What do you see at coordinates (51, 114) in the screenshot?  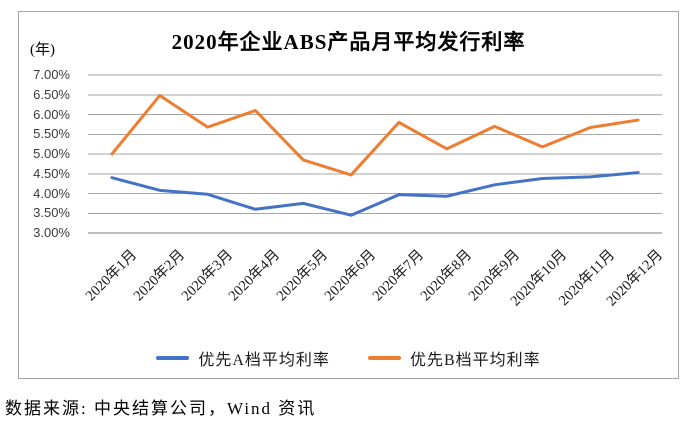 I see `y-tick-label: 6.00%` at bounding box center [51, 114].